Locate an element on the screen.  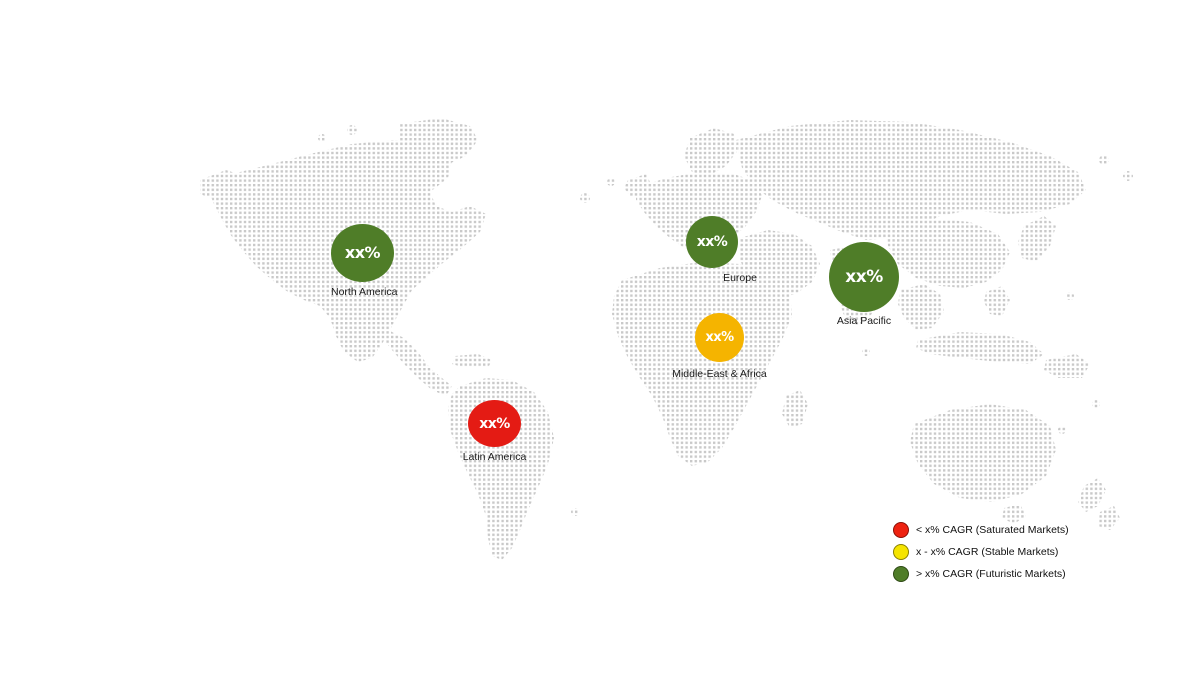
bubble-value-north-america: xx% is located at coordinates (362, 252).